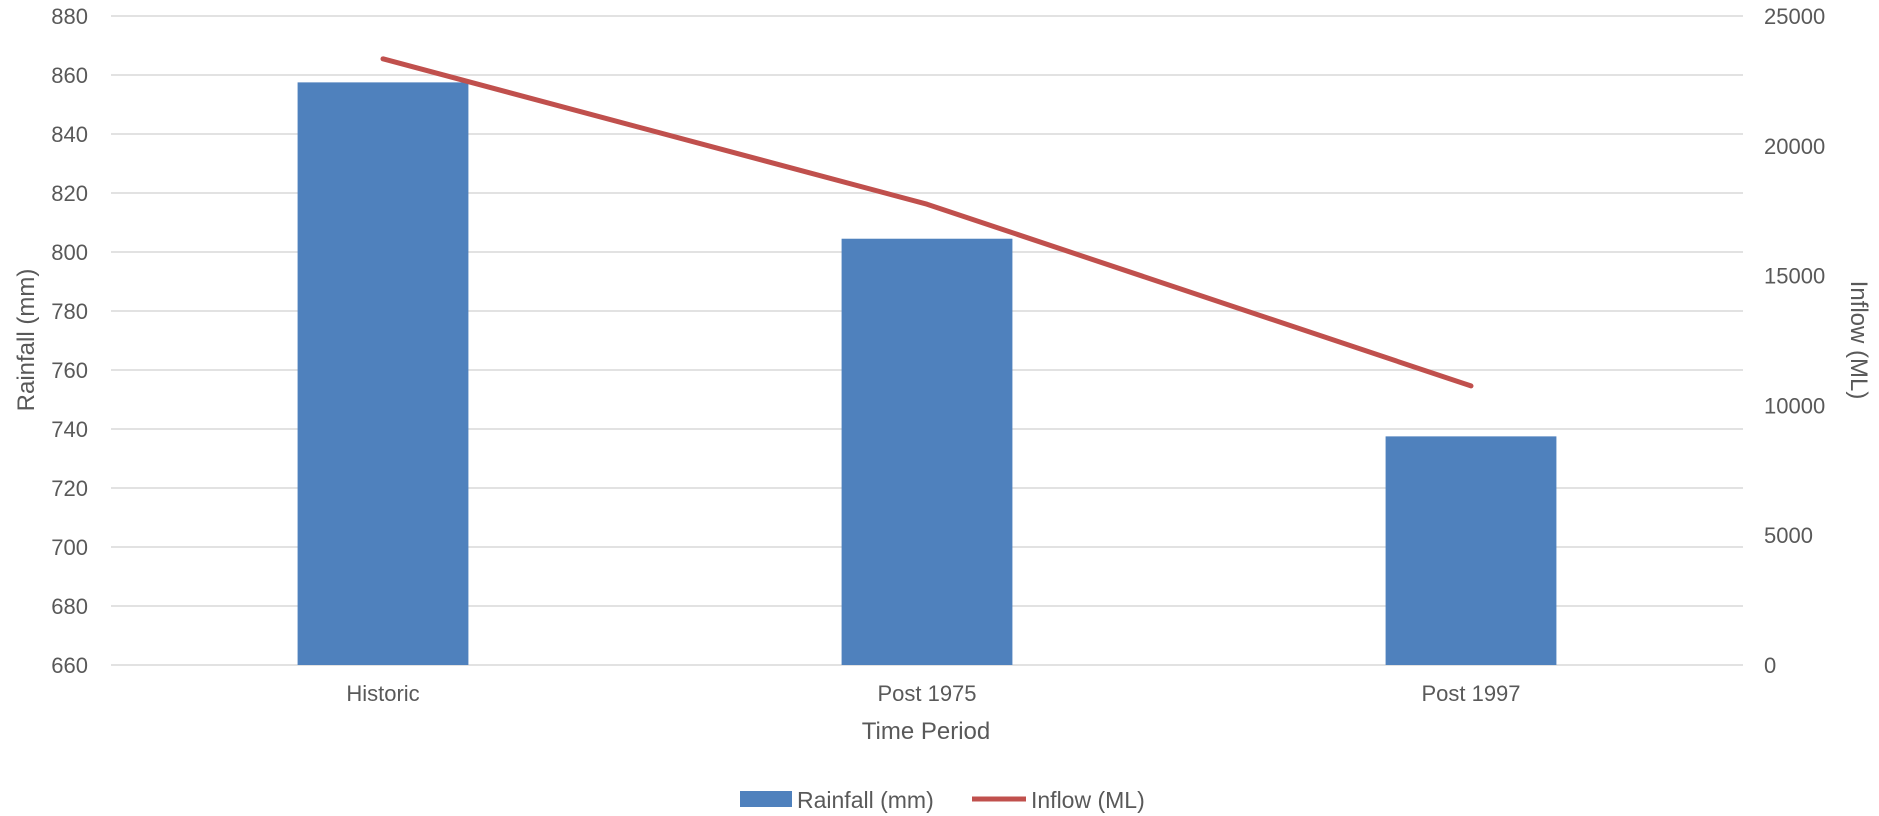 The height and width of the screenshot is (816, 1879). I want to click on legend: Rainfall (mm) Inflow (ML), so click(942, 800).